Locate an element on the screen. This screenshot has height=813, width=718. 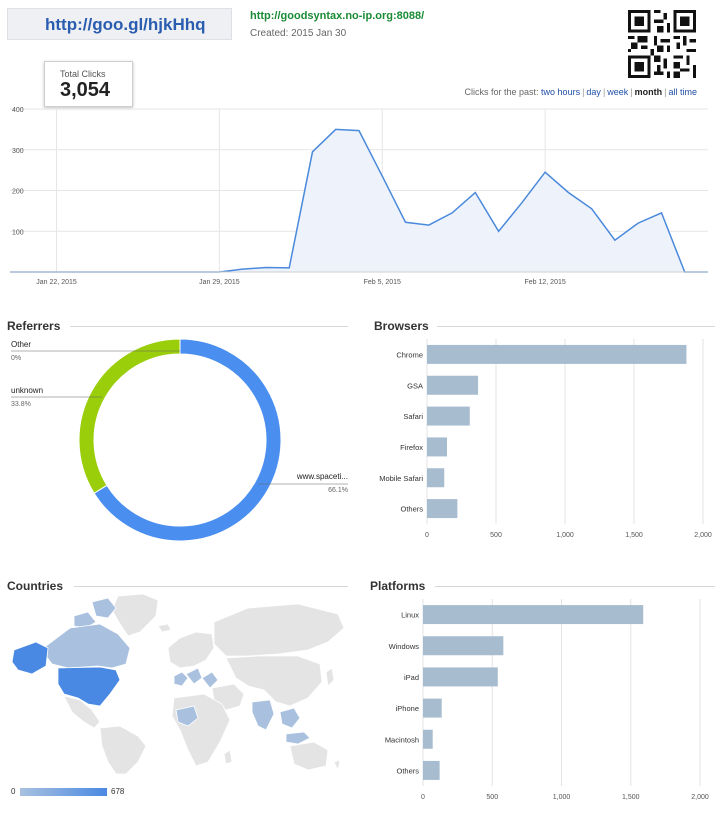
france-region is located at coordinates (194, 676).